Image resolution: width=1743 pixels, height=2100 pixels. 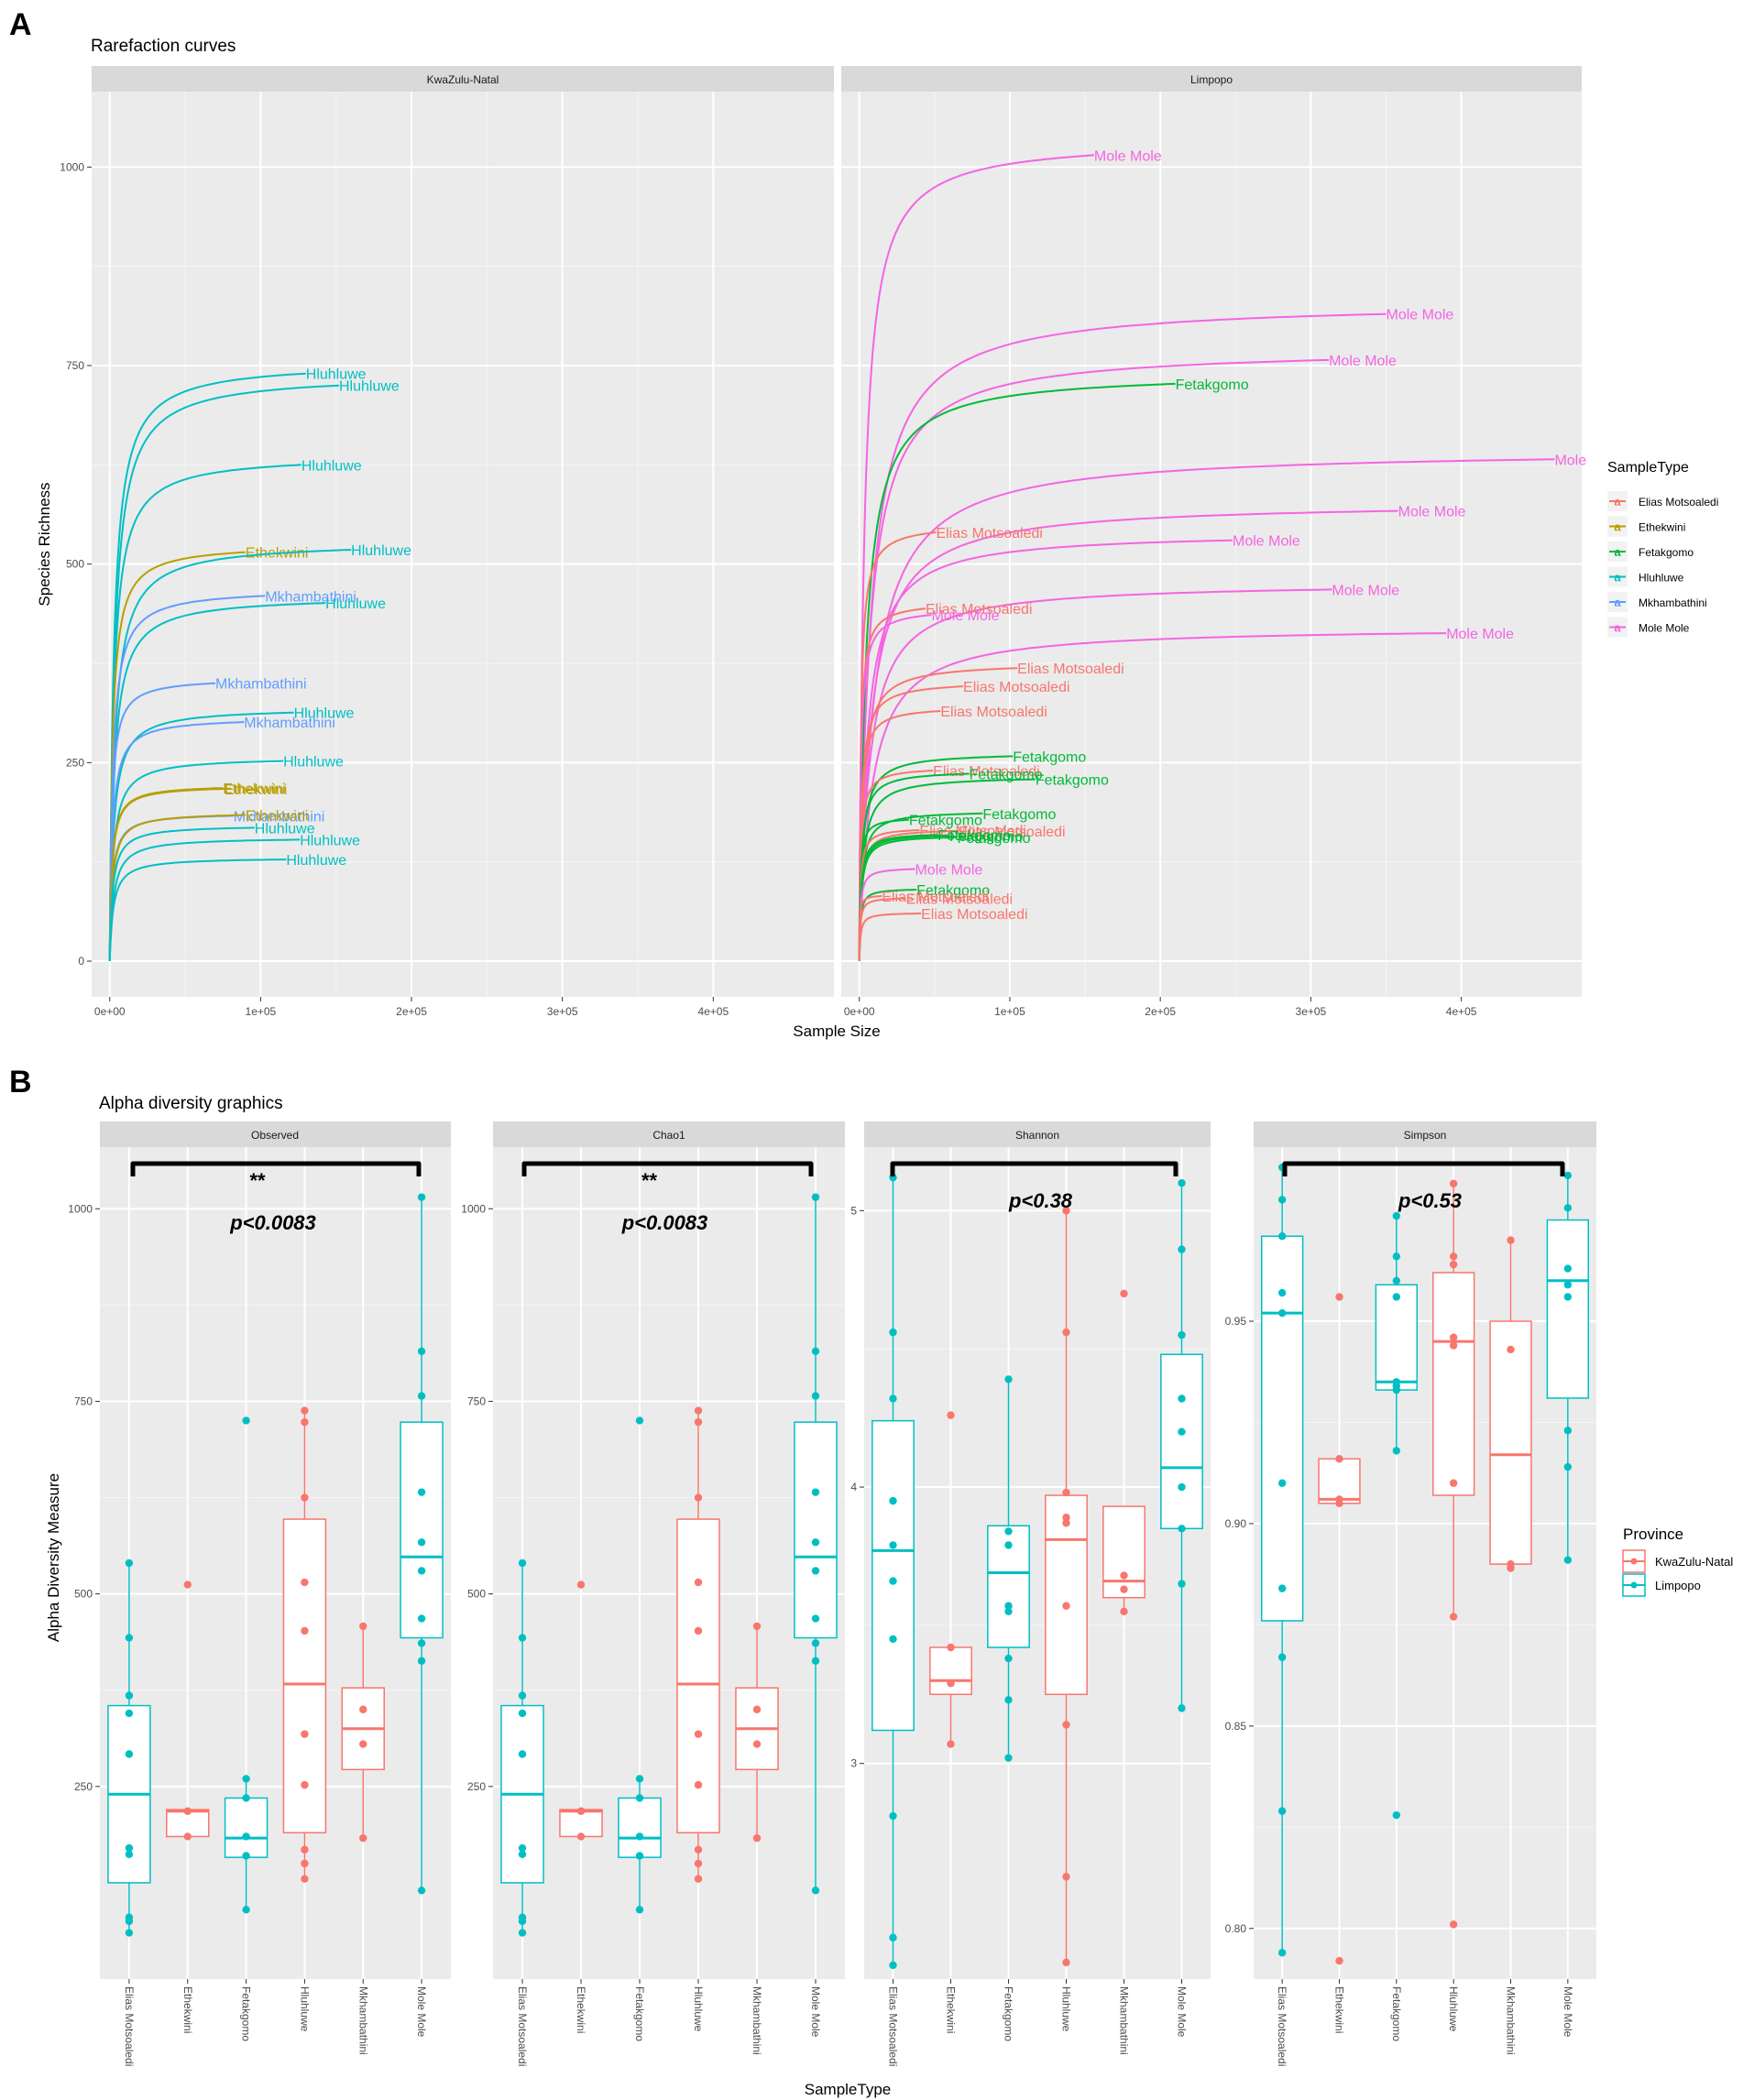 I want to click on facet-panel, so click(x=275, y=1563).